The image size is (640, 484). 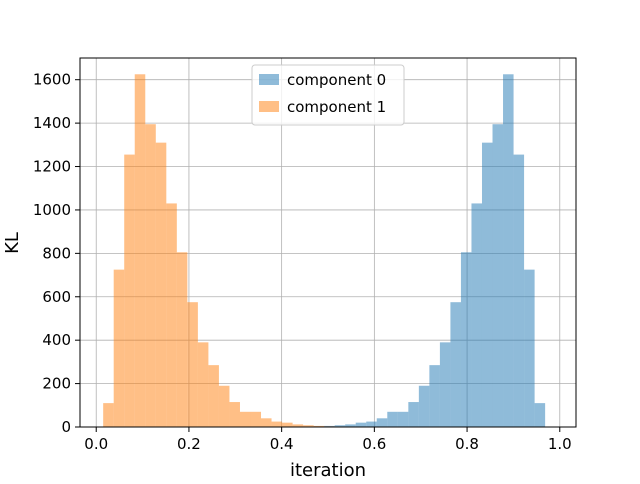 What do you see at coordinates (56, 340) in the screenshot?
I see `y-tick-label: 400` at bounding box center [56, 340].